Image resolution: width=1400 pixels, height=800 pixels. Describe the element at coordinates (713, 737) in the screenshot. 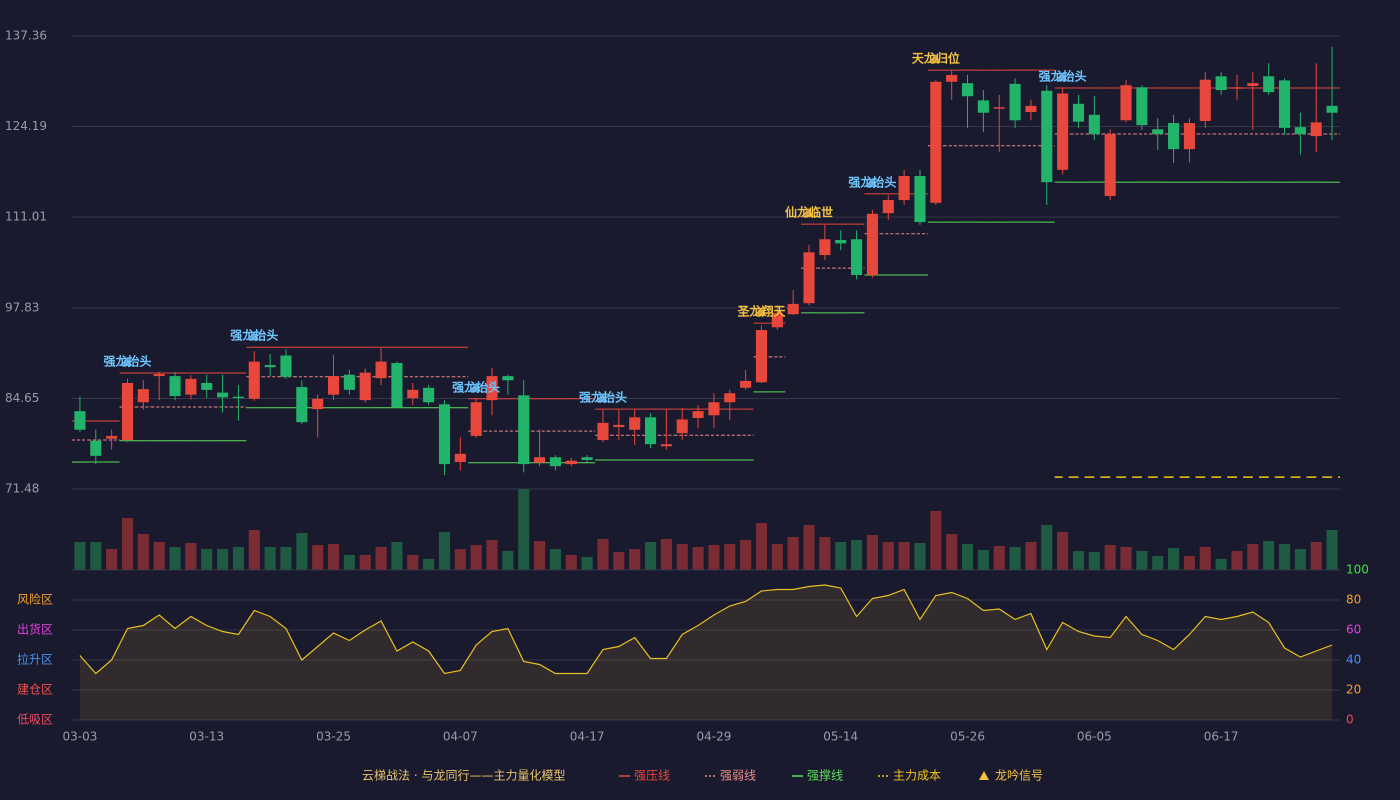

I see `x-tick-label: 04-29` at that location.